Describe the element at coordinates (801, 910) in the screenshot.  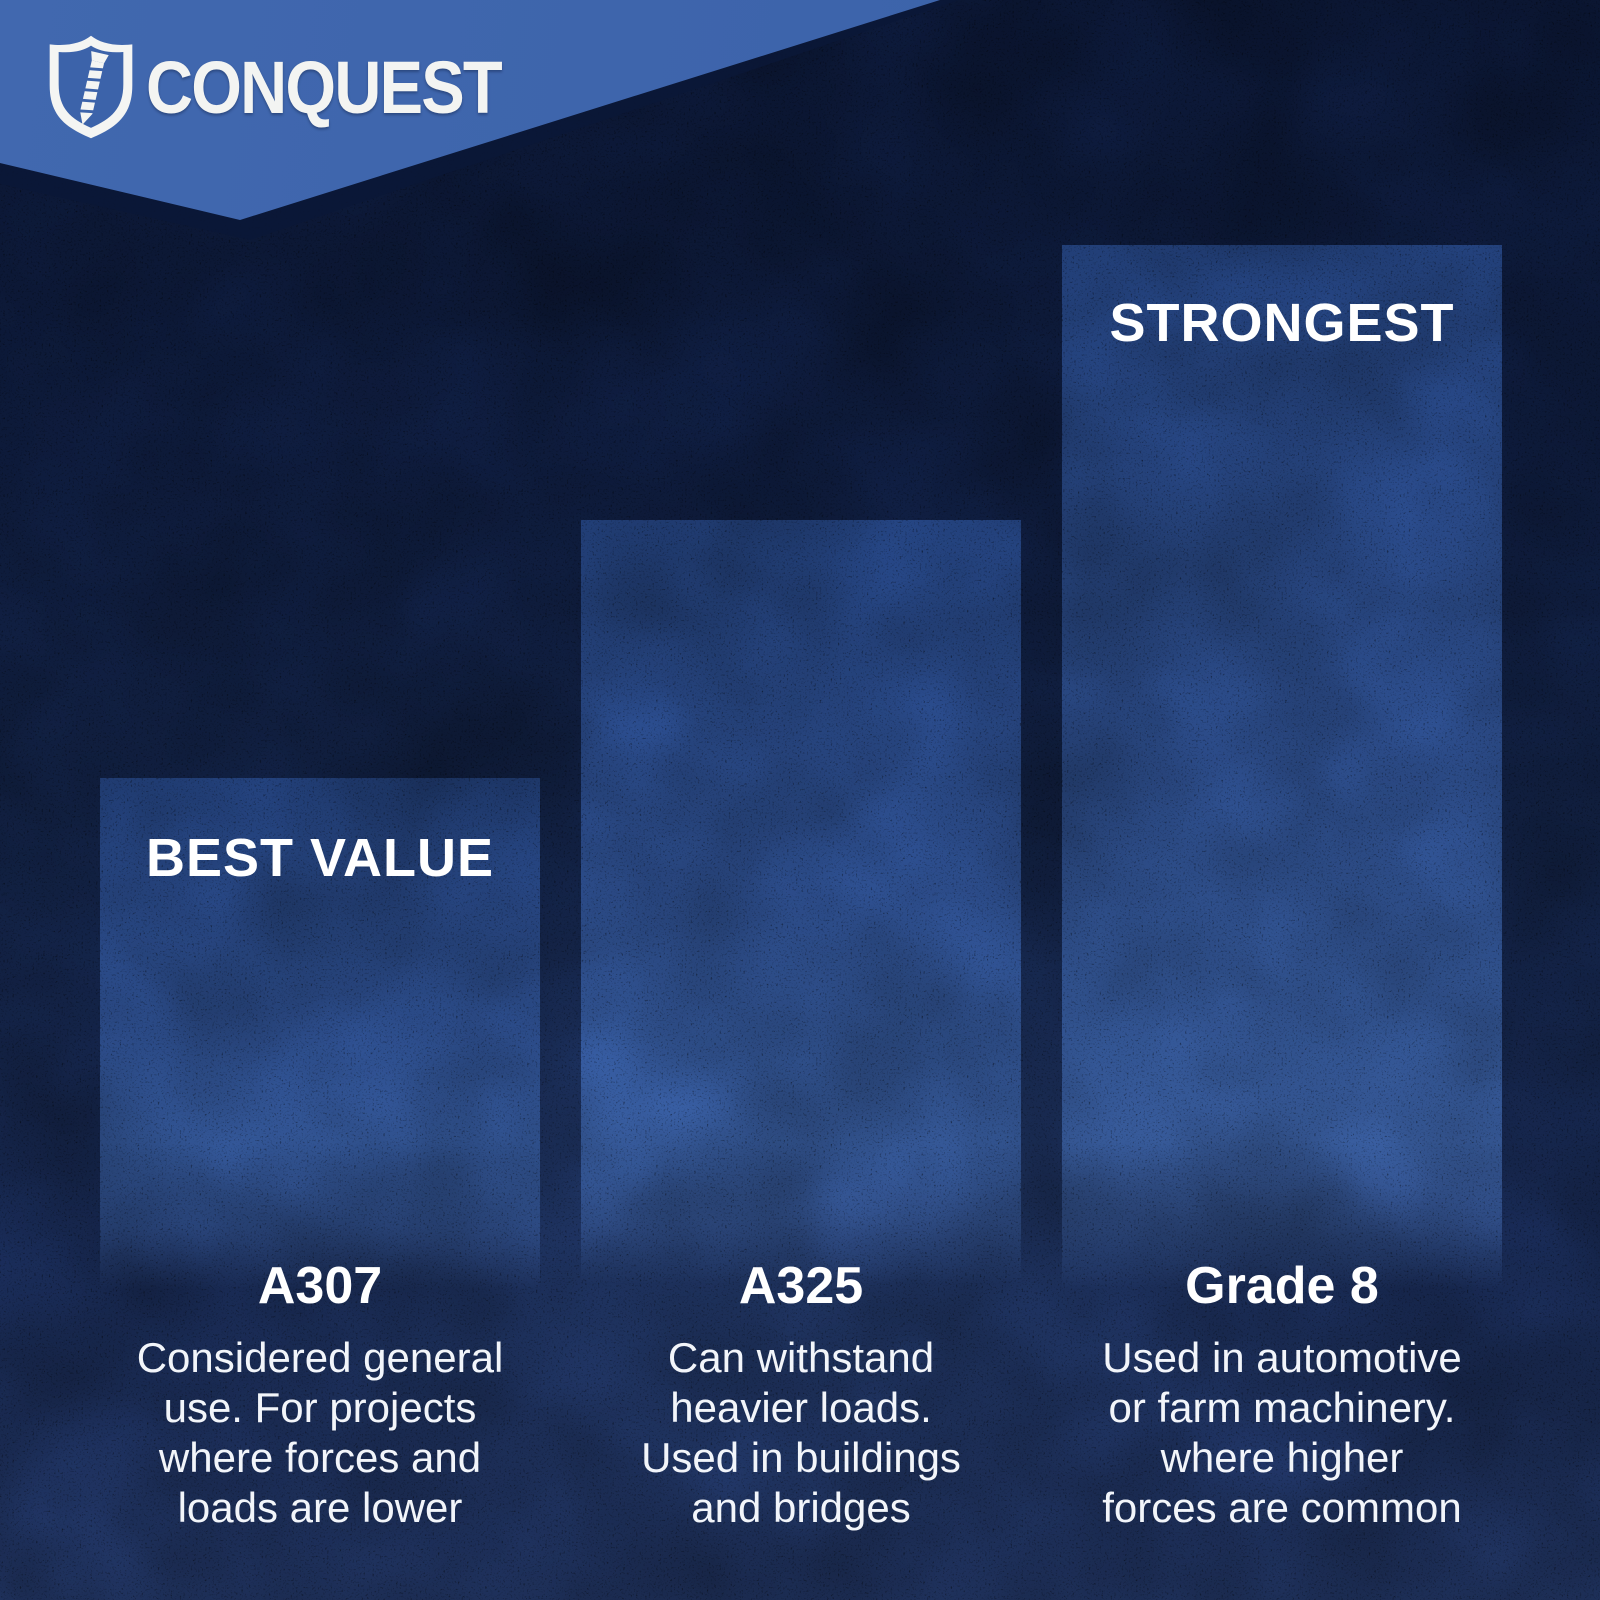
I see `bar-a325` at that location.